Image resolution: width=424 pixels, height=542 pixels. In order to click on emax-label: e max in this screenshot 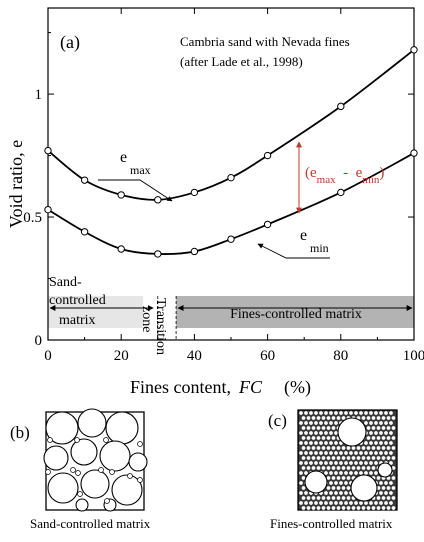, I will do `click(135, 175)`.